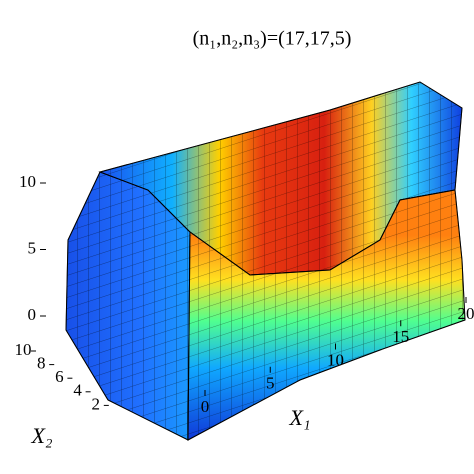 This screenshot has width=474, height=474. Describe the element at coordinates (32, 247) in the screenshot. I see `z-tick-label: 5` at that location.